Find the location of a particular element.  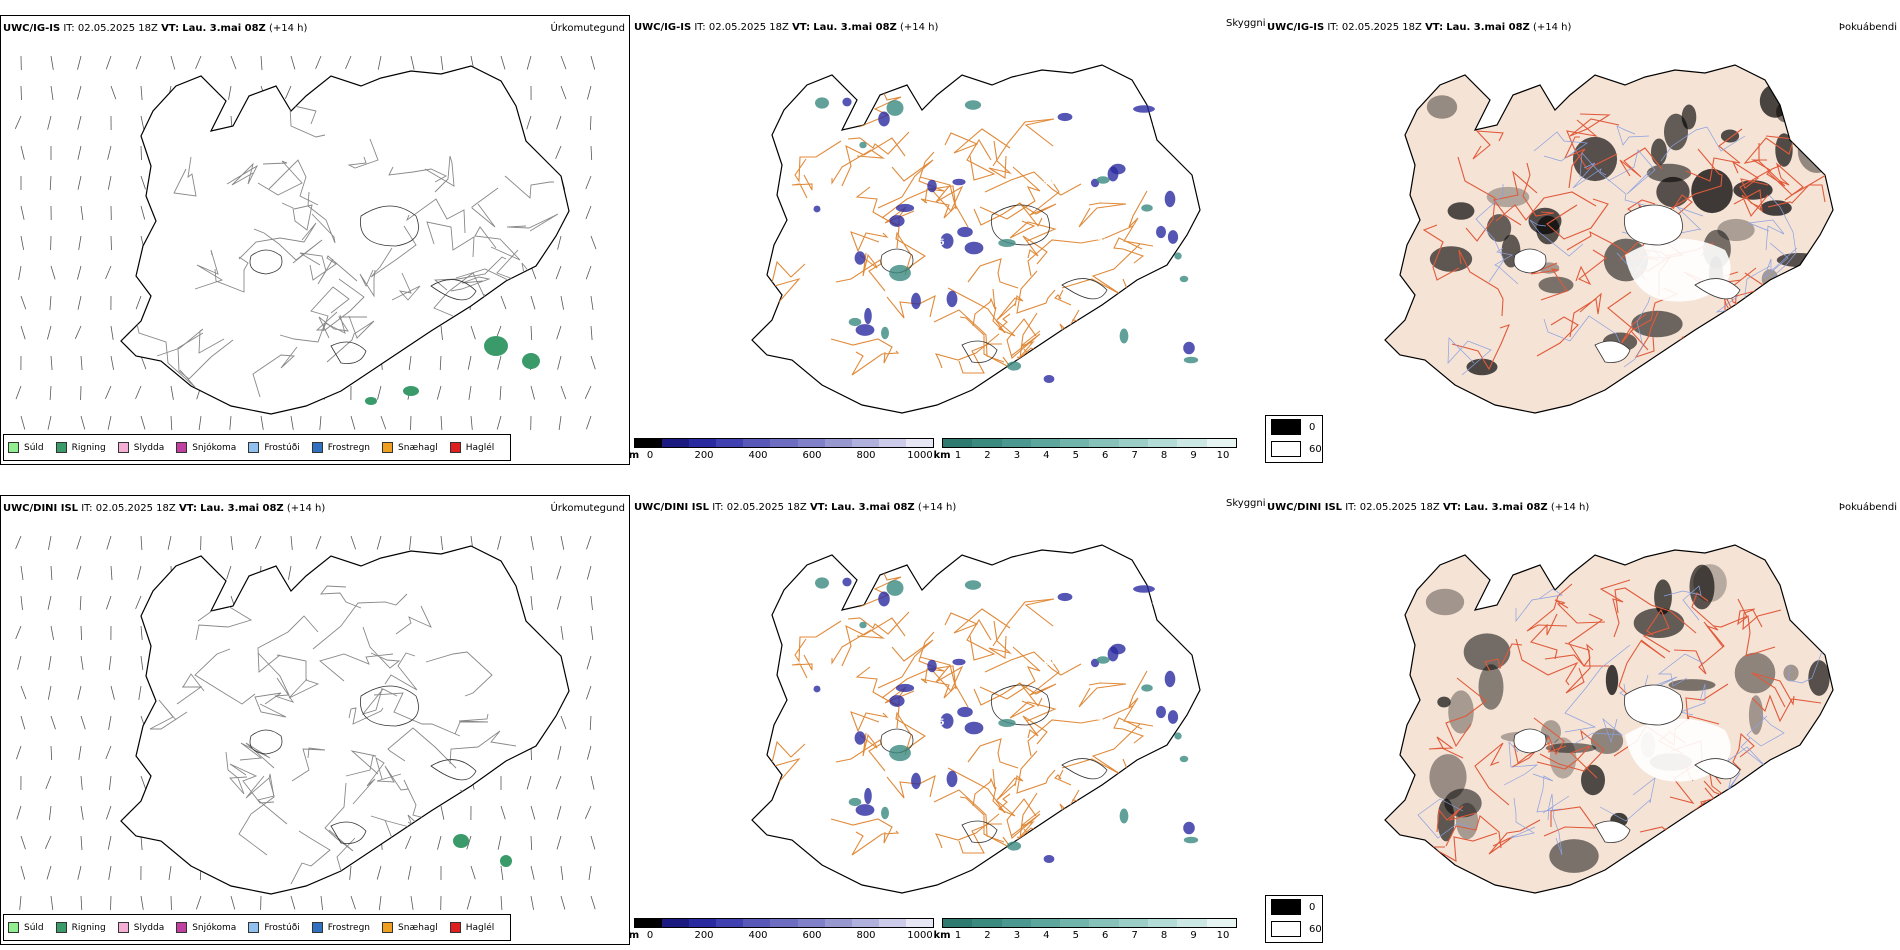

ceiling-map: 123 103 96 88 36 25 18 is located at coordinates (976, 239).